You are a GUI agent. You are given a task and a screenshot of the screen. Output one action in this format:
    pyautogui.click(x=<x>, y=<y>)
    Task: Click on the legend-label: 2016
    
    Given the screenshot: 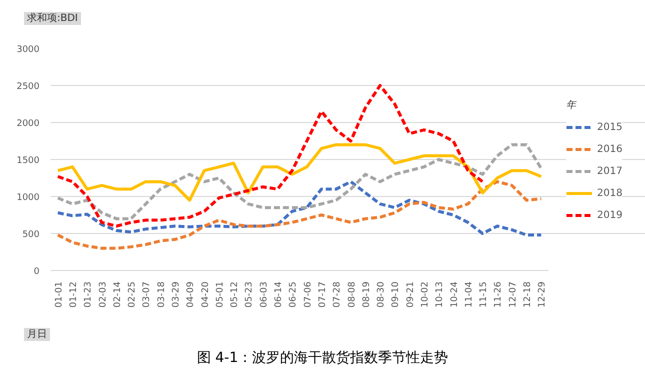 What is the action you would take?
    pyautogui.click(x=609, y=149)
    